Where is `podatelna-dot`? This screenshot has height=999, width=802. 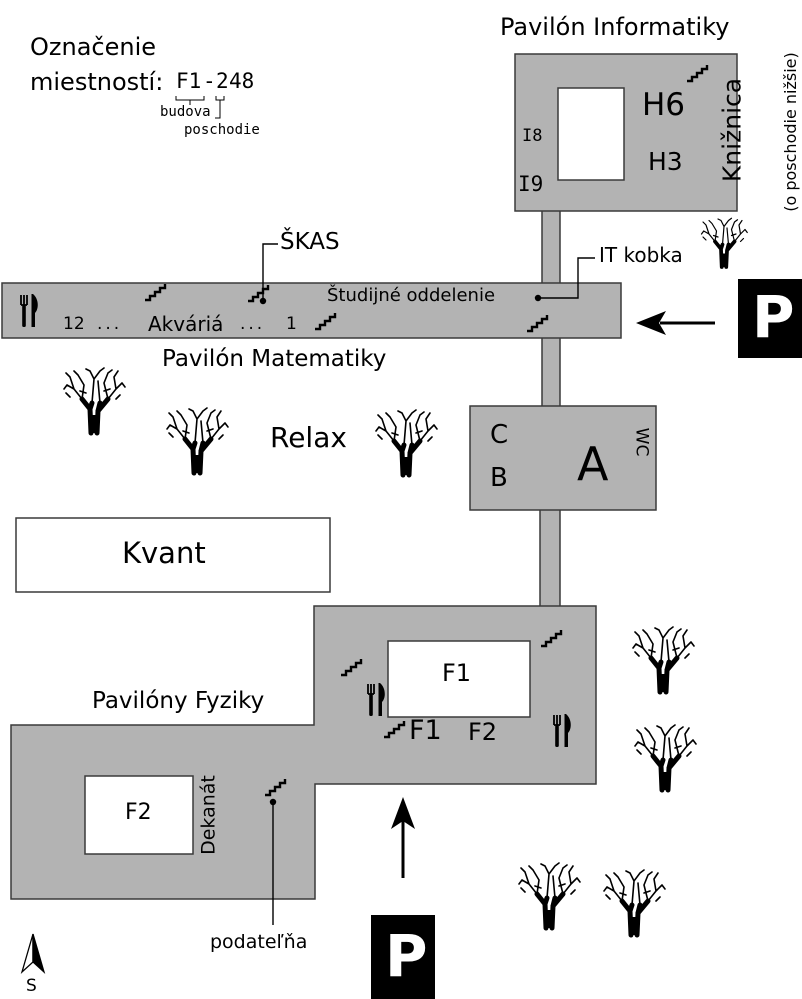
podatelna-dot is located at coordinates (273, 802).